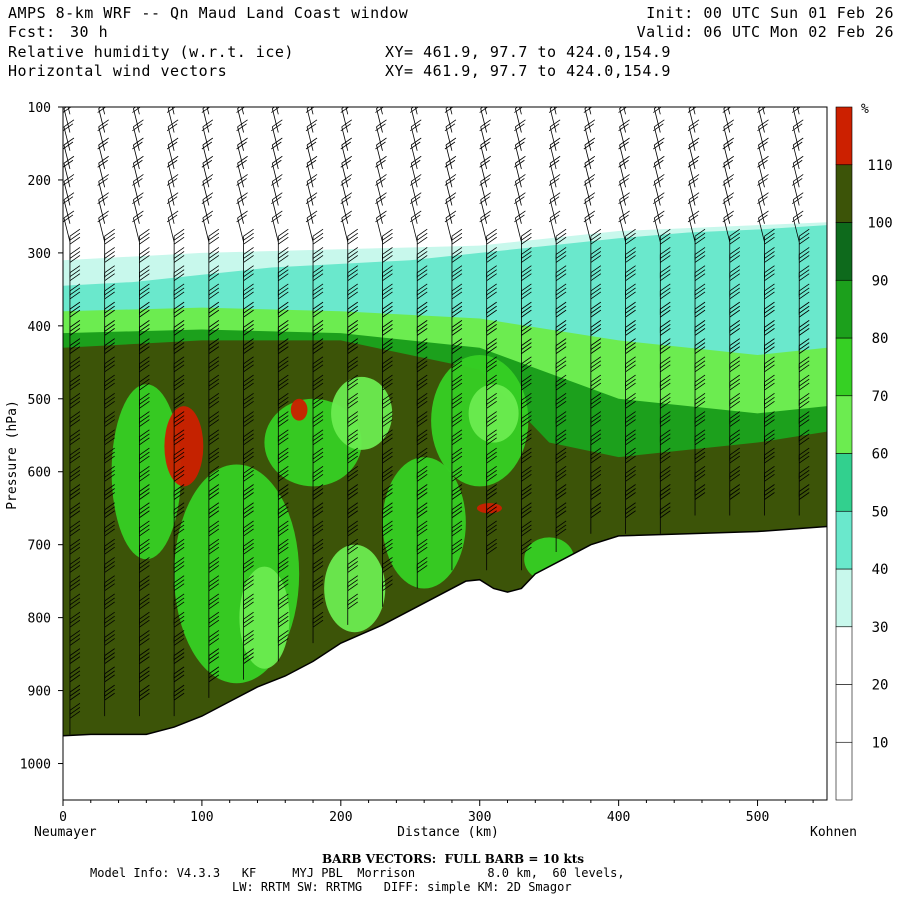  Describe the element at coordinates (879, 224) in the screenshot. I see `colorbar-label: 100` at that location.